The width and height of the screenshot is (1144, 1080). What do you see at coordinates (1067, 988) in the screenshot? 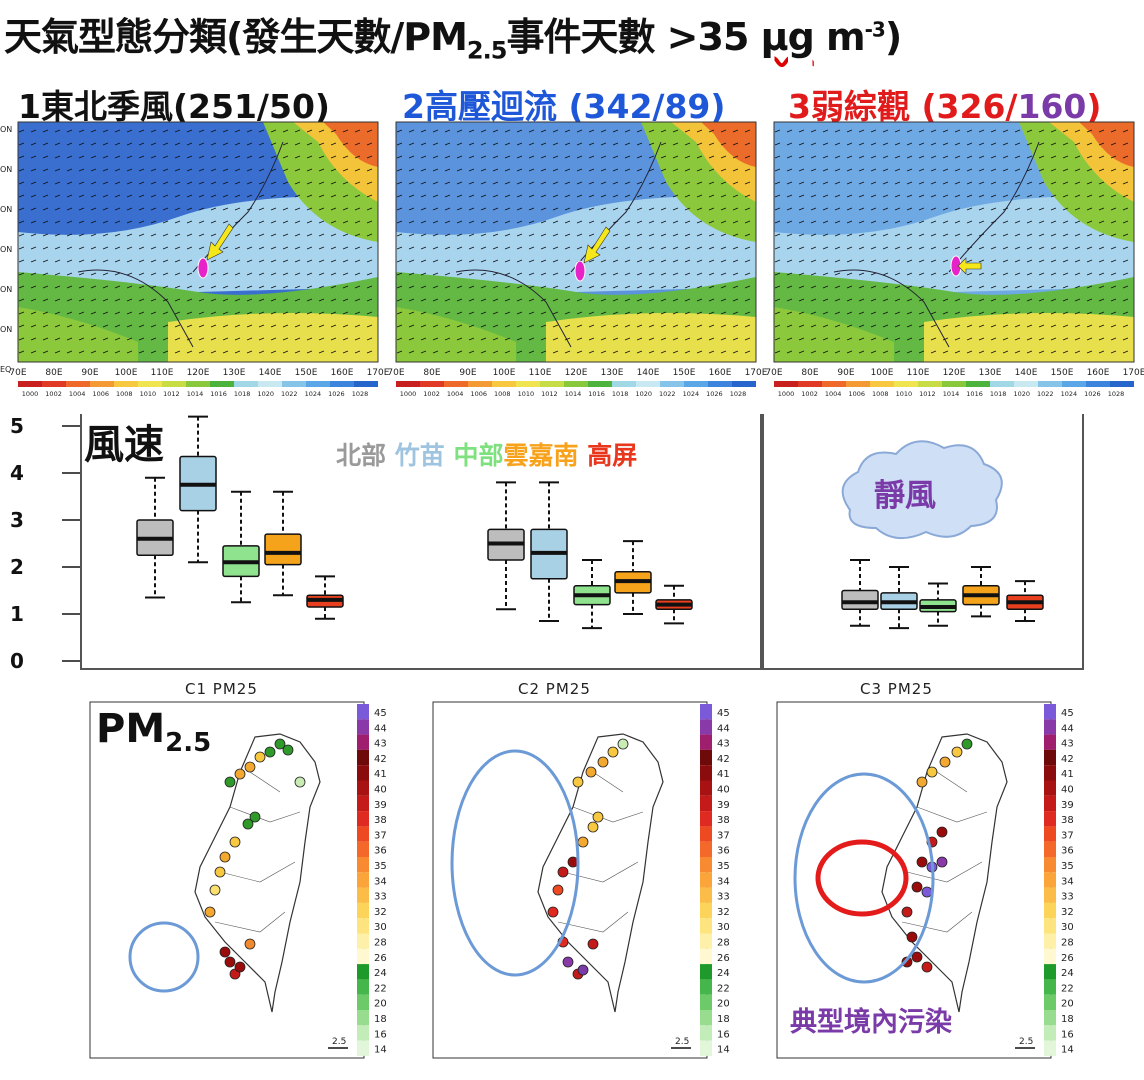
I see `pm-tick: 22` at bounding box center [1067, 988].